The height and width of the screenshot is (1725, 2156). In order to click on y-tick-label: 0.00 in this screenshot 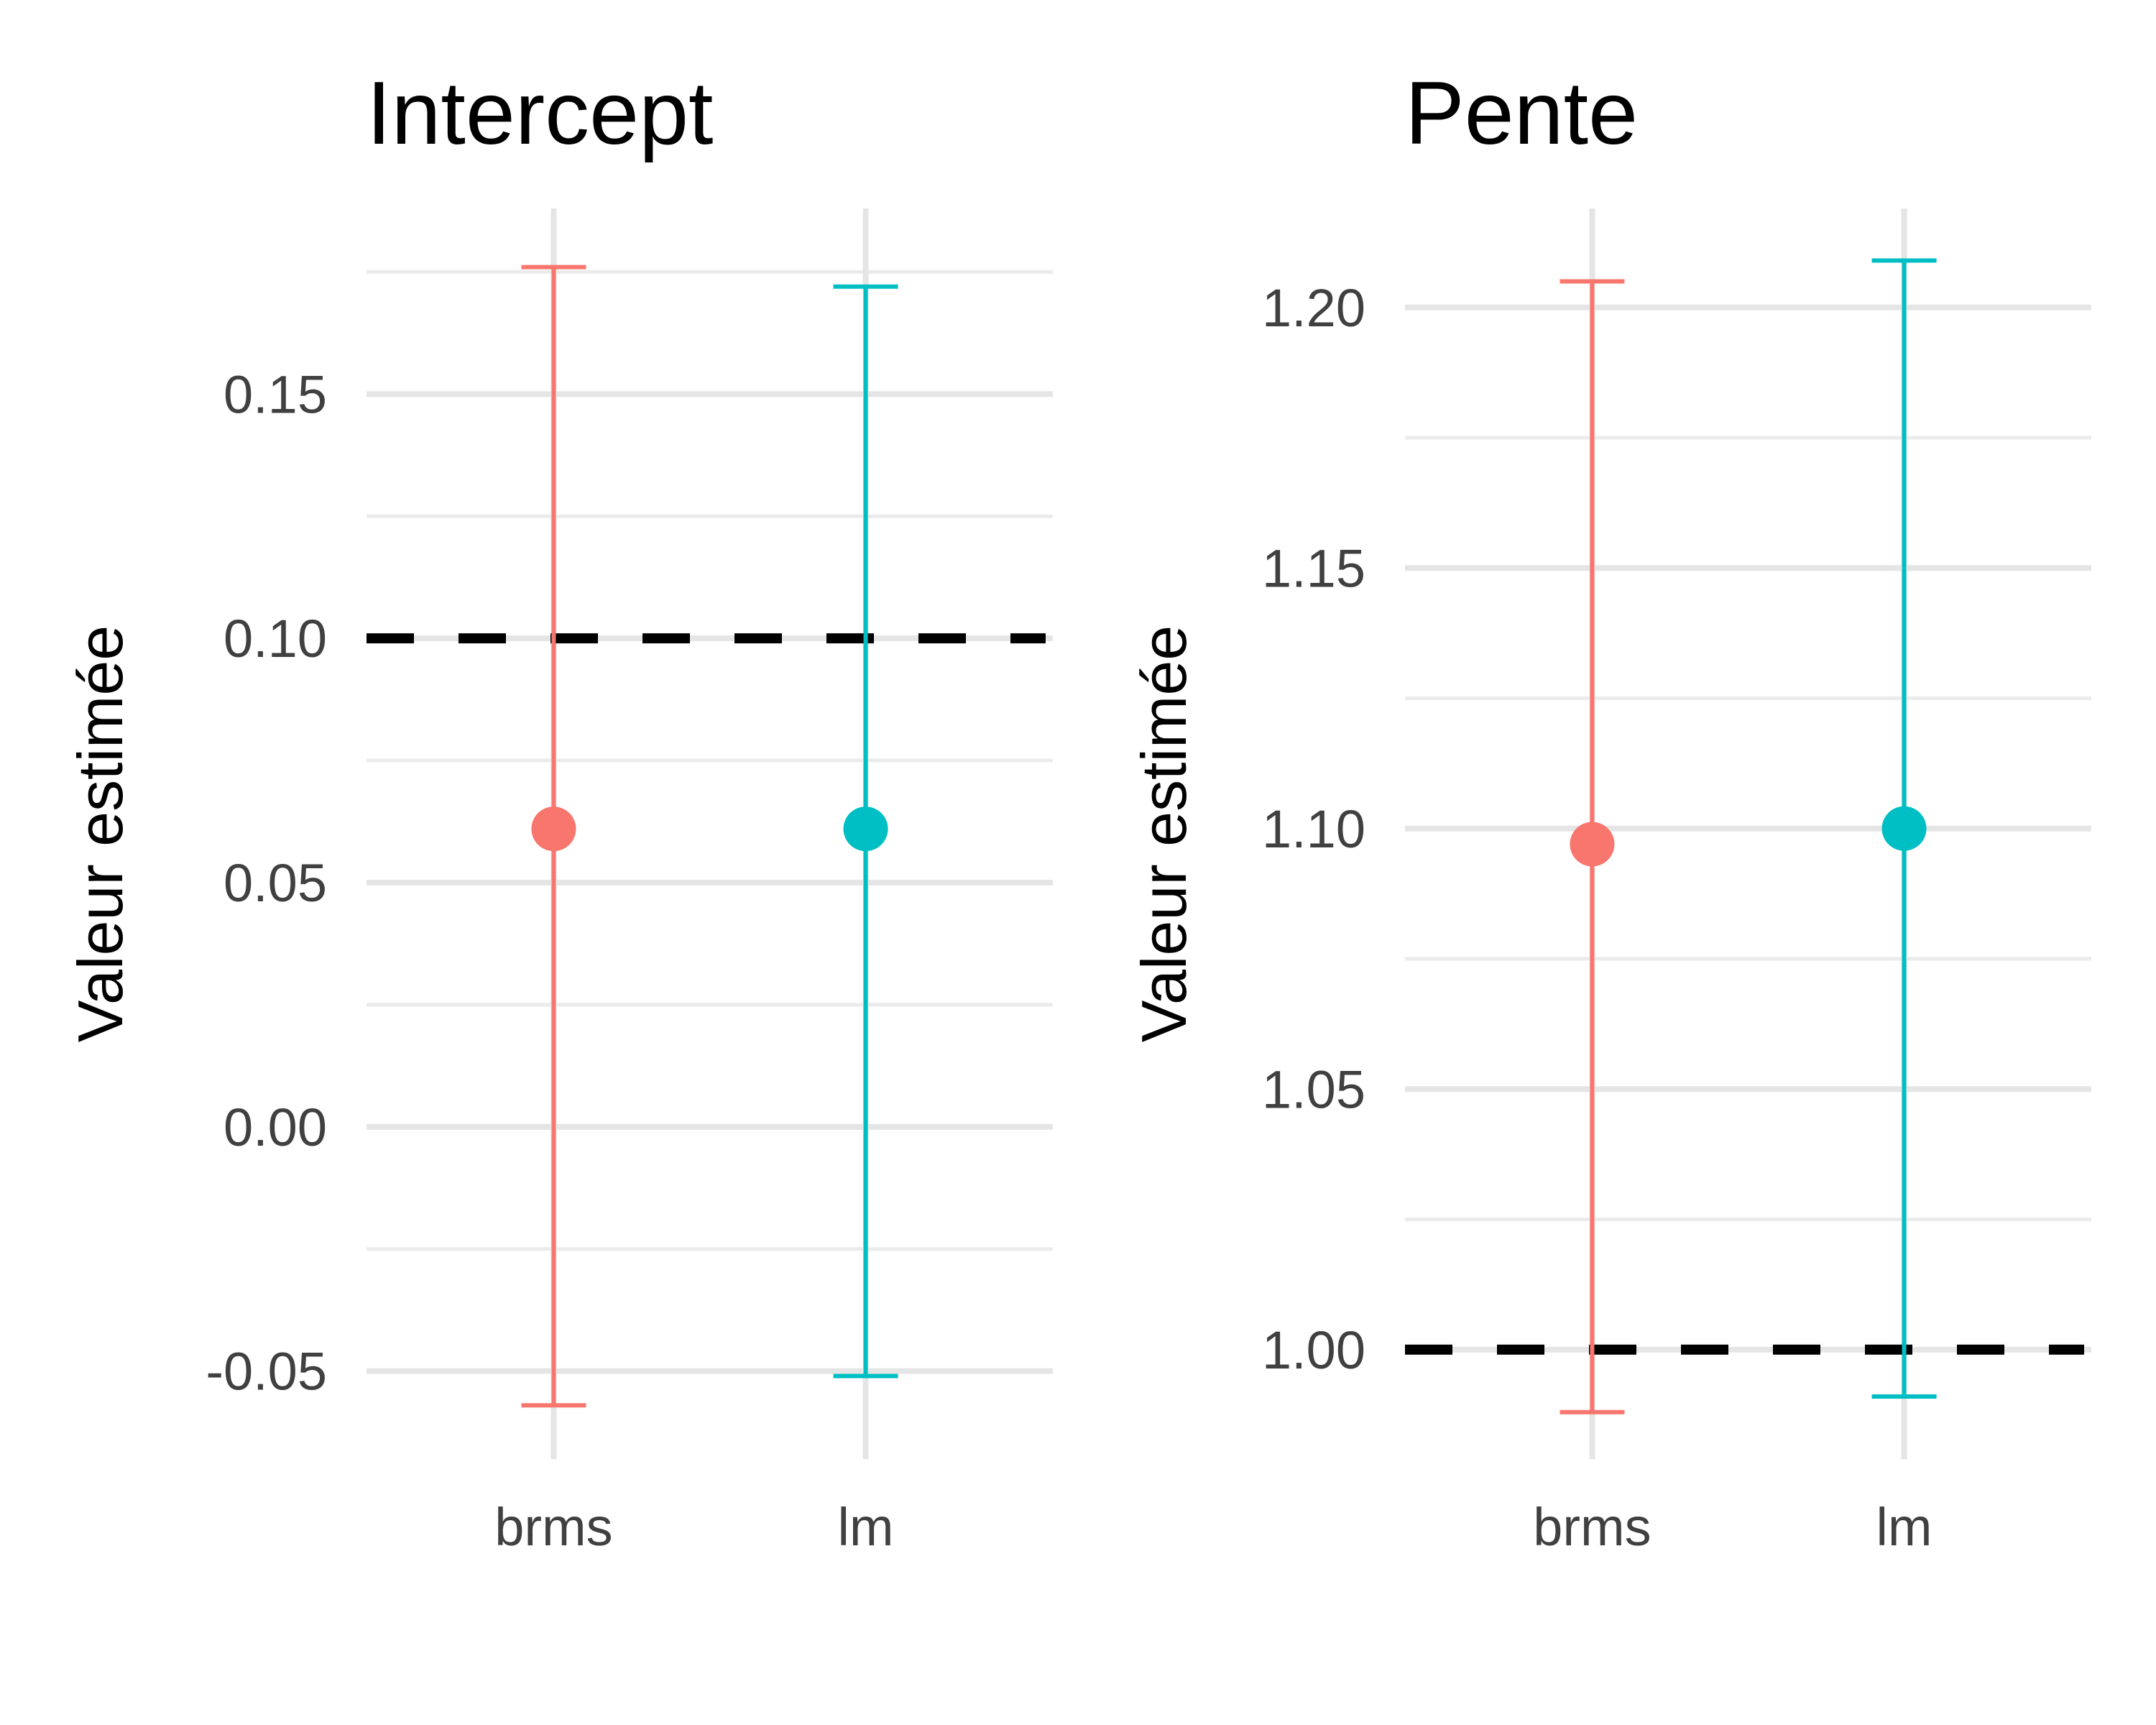, I will do `click(275, 1127)`.